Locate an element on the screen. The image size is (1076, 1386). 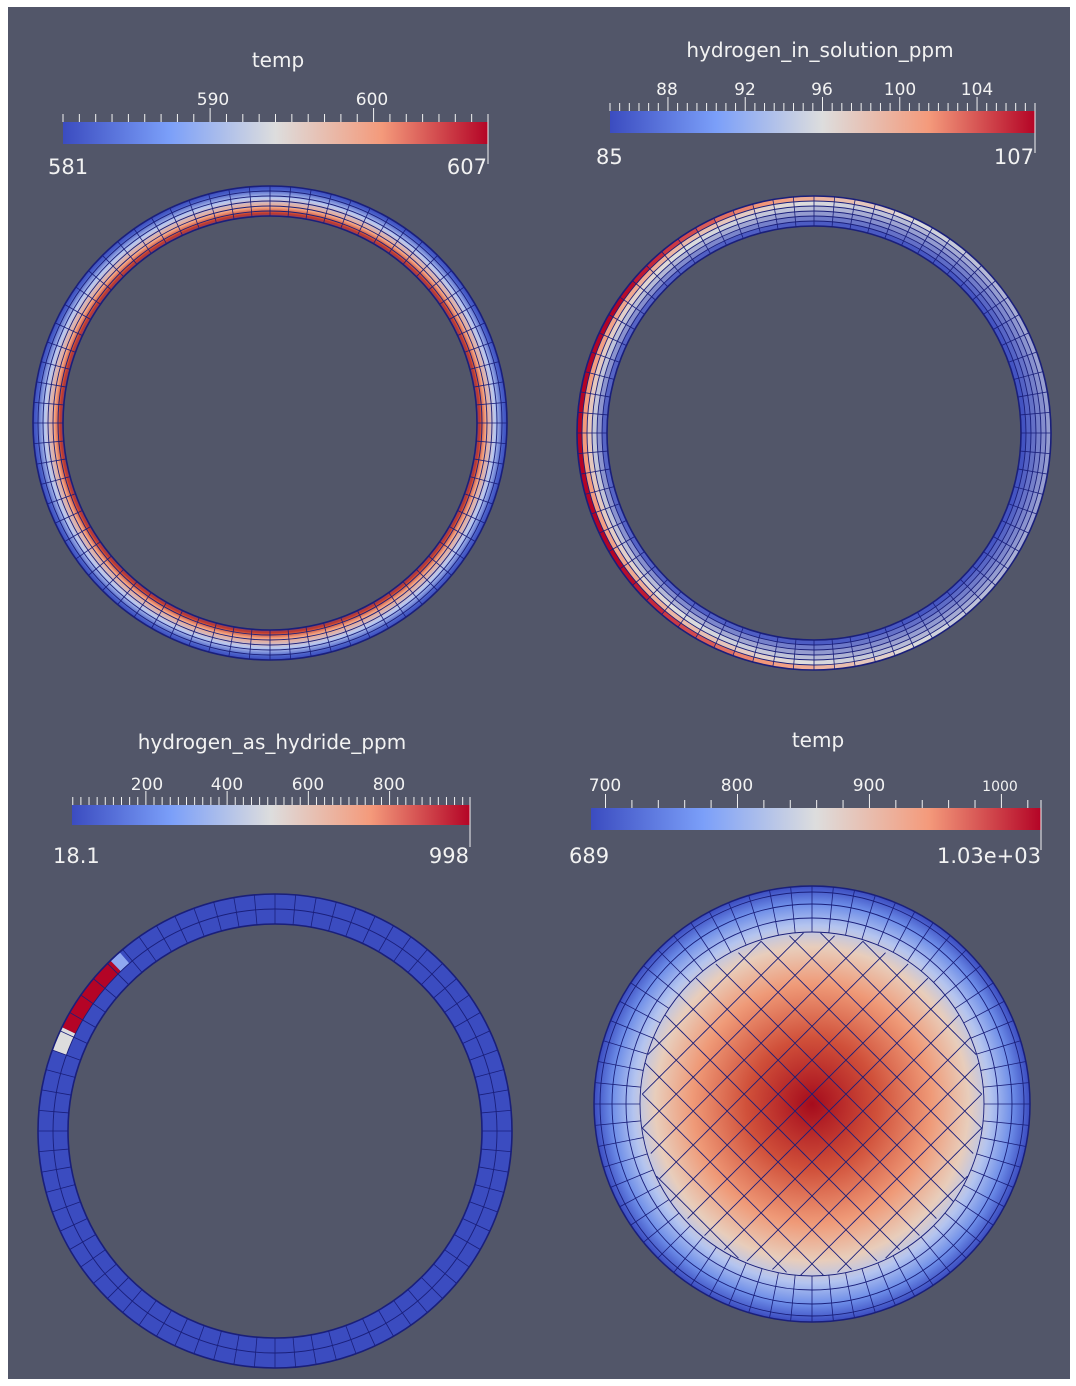
hydride-cell is located at coordinates (64, 1041).